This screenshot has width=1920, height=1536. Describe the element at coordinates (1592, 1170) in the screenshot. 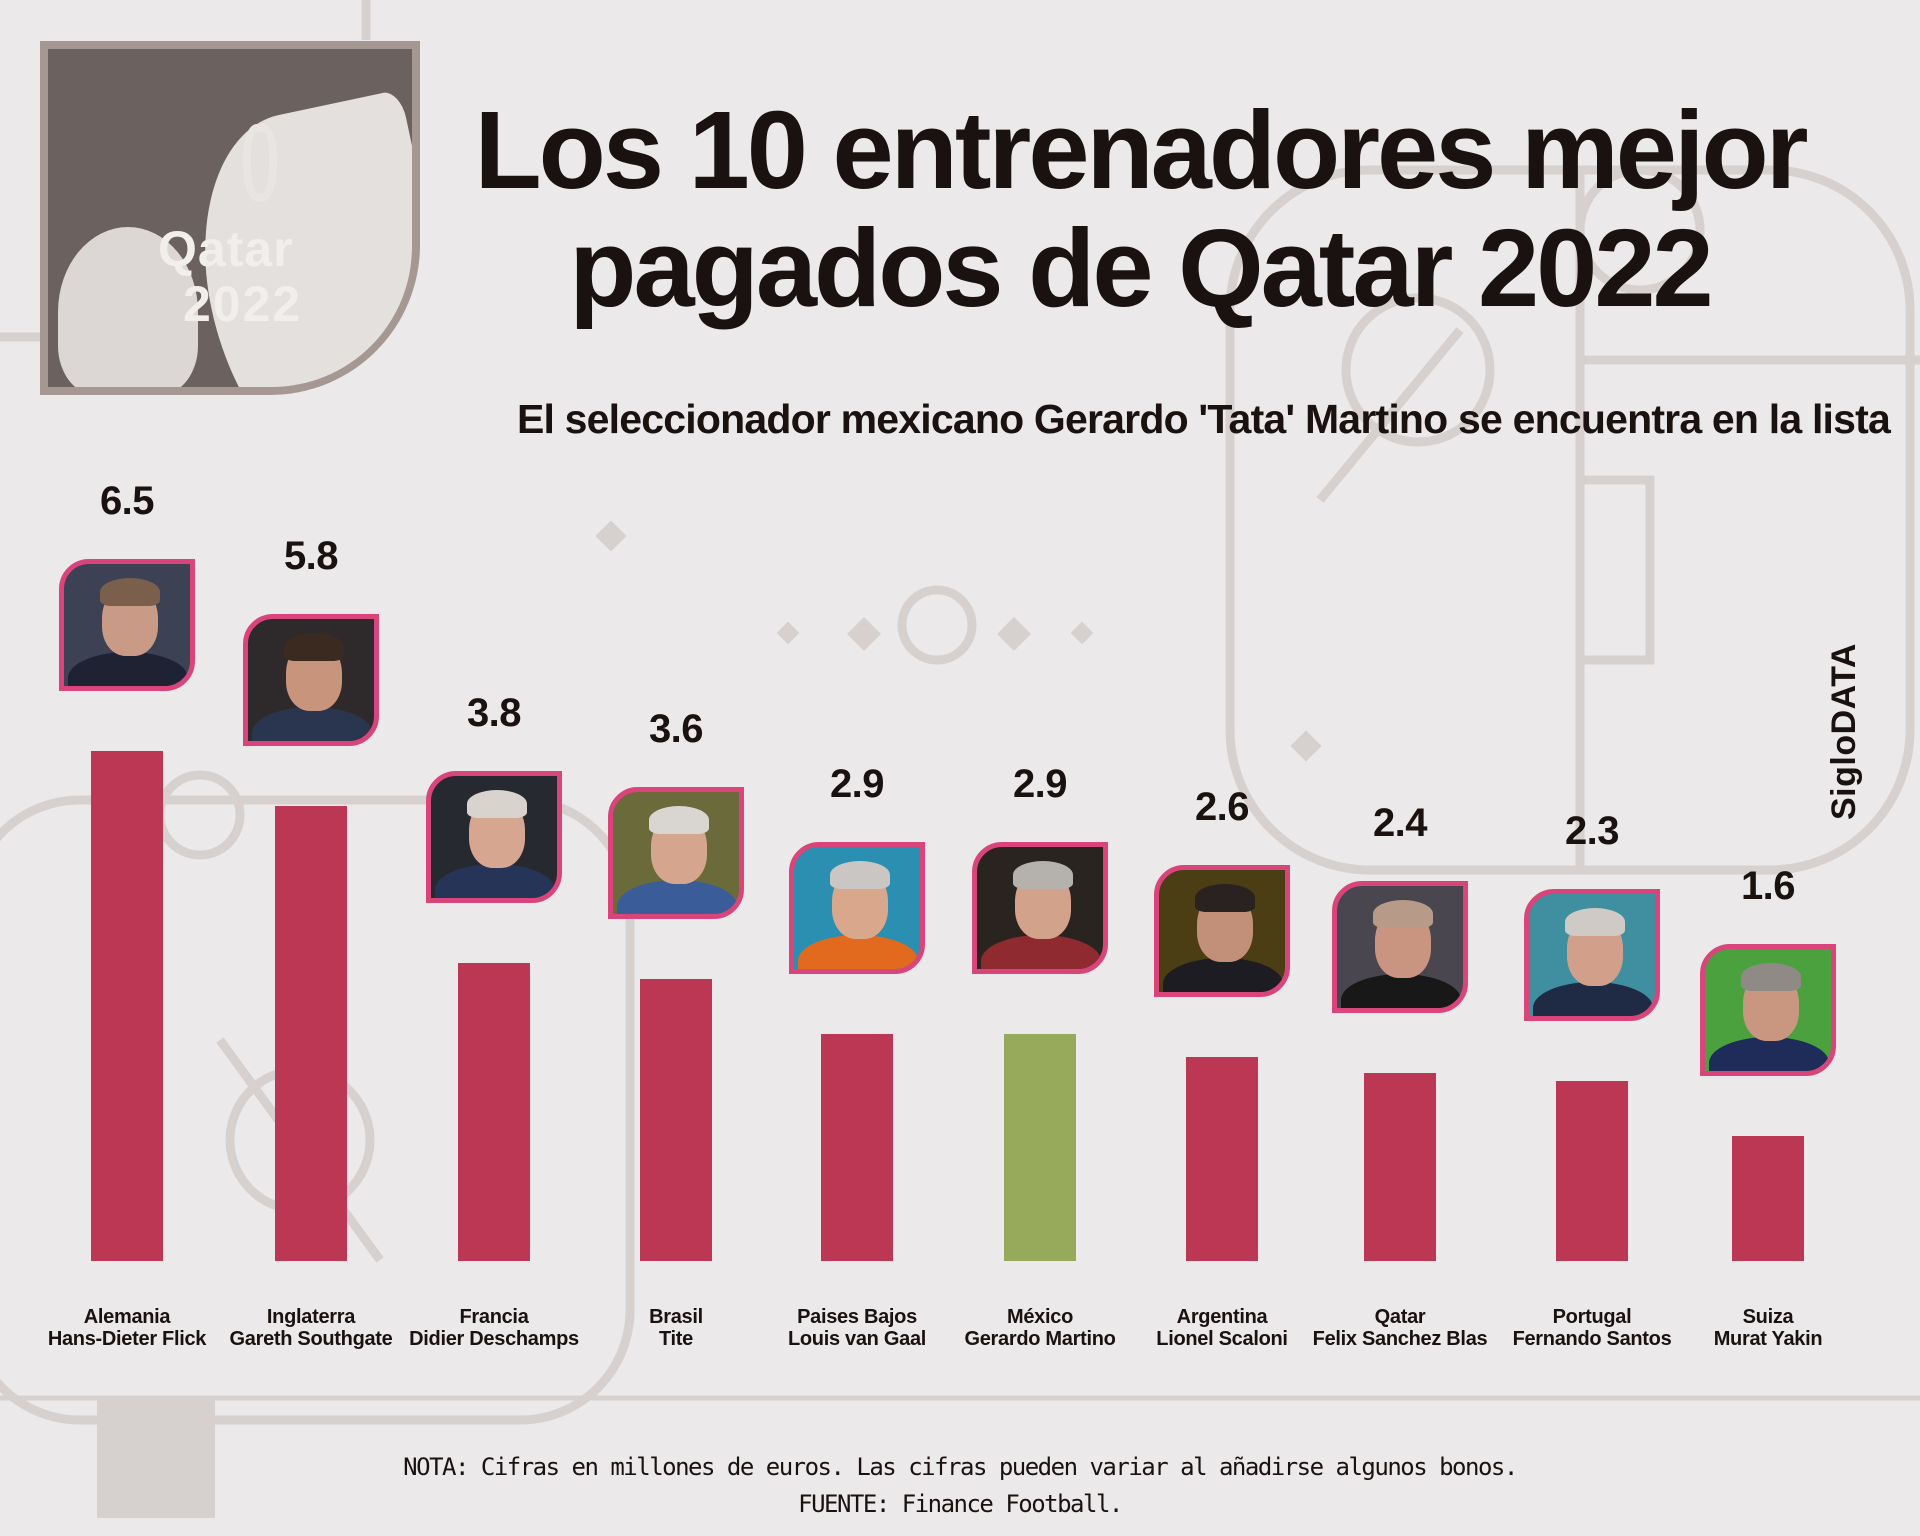

I see `bar-portugal` at that location.